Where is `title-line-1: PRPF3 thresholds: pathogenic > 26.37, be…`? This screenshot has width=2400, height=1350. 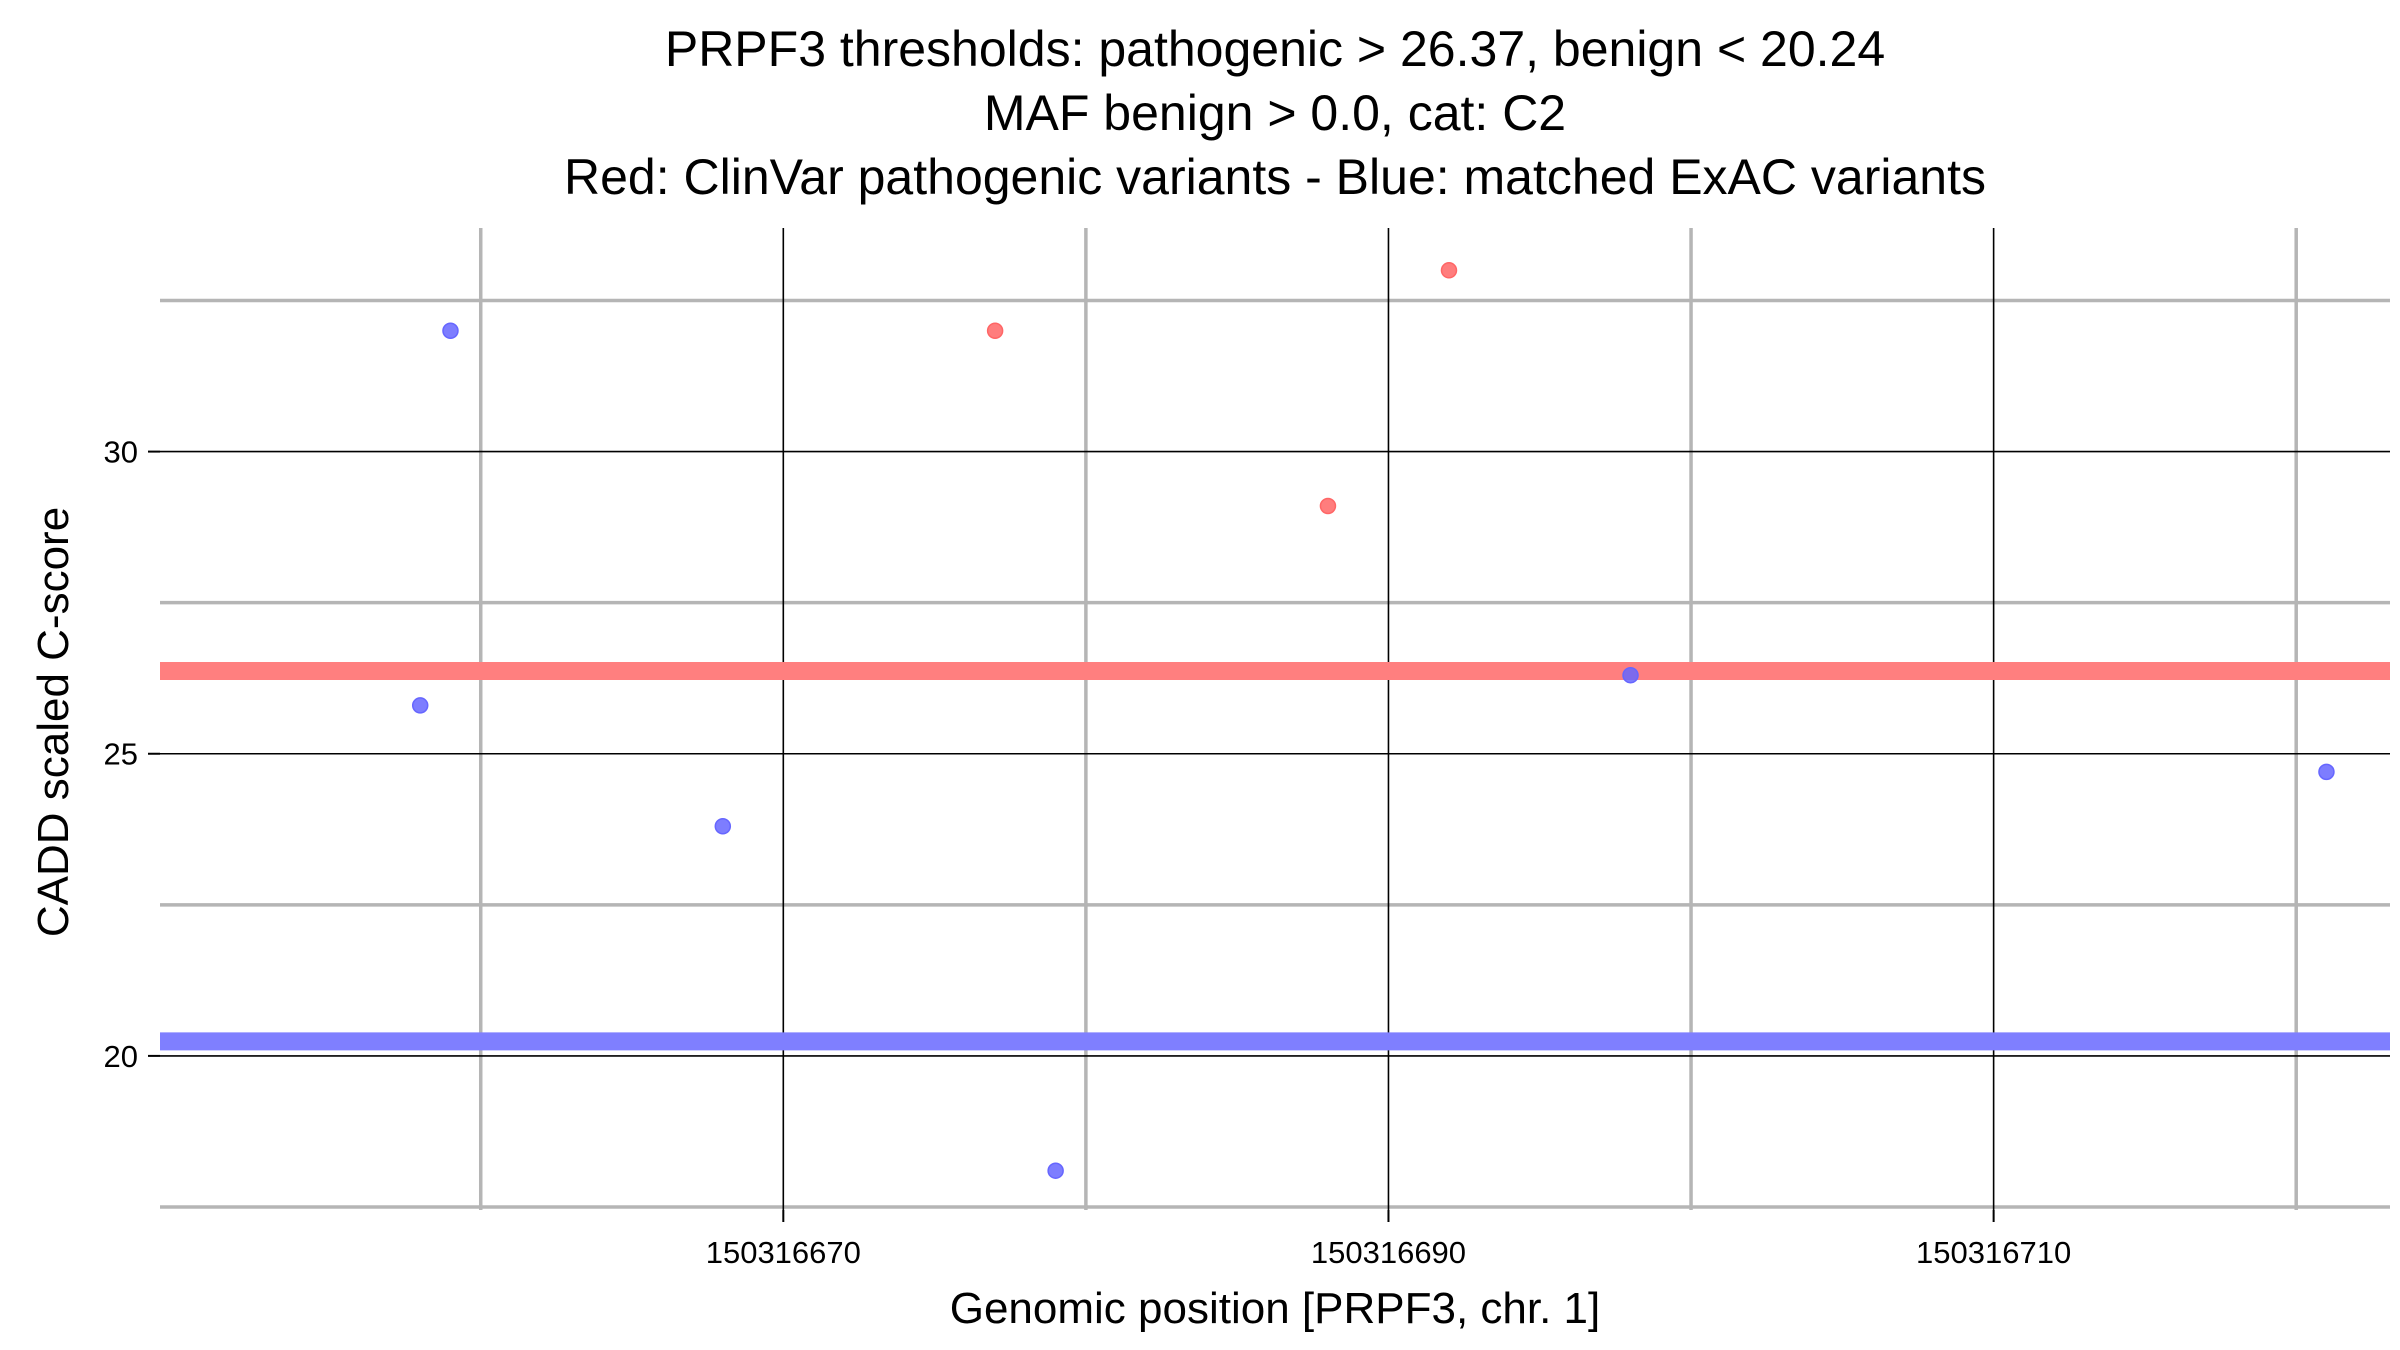
title-line-1: PRPF3 thresholds: pathogenic > 26.37, be… is located at coordinates (1275, 49).